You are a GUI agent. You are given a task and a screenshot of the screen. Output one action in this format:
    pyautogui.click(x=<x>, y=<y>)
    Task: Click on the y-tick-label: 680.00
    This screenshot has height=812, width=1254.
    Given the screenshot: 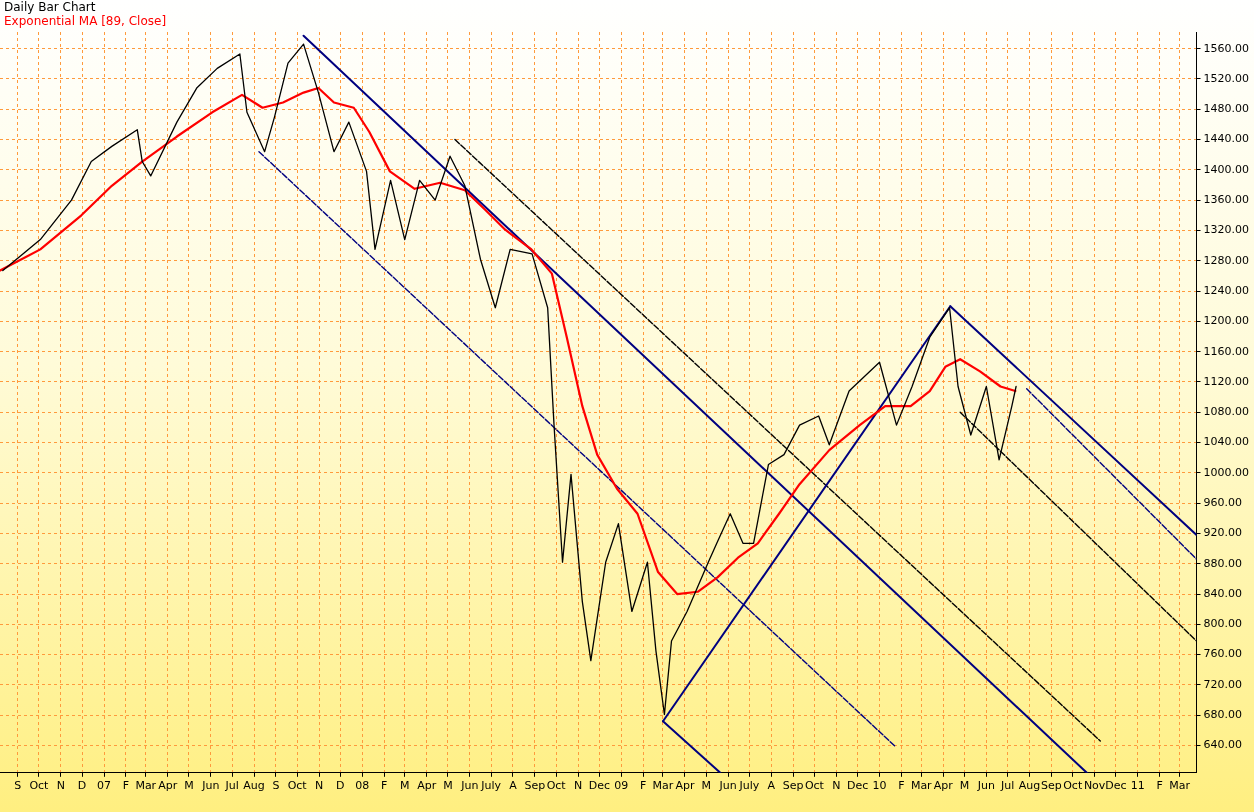 What is the action you would take?
    pyautogui.click(x=1223, y=715)
    